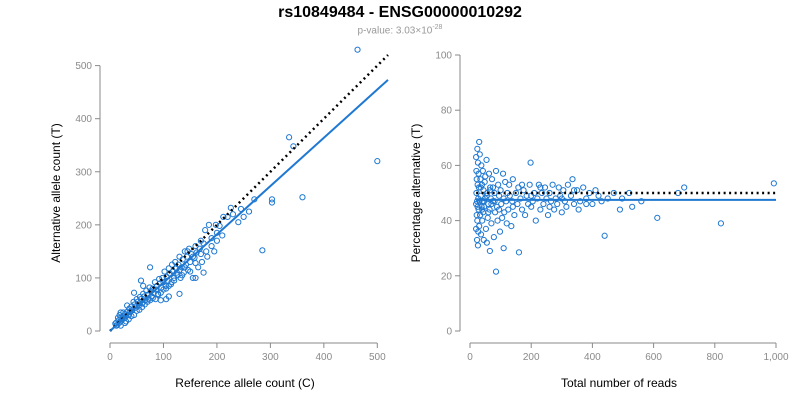 This screenshot has height=400, width=800. I want to click on right-y-axis-label: Percentage alternative (T), so click(416, 193).